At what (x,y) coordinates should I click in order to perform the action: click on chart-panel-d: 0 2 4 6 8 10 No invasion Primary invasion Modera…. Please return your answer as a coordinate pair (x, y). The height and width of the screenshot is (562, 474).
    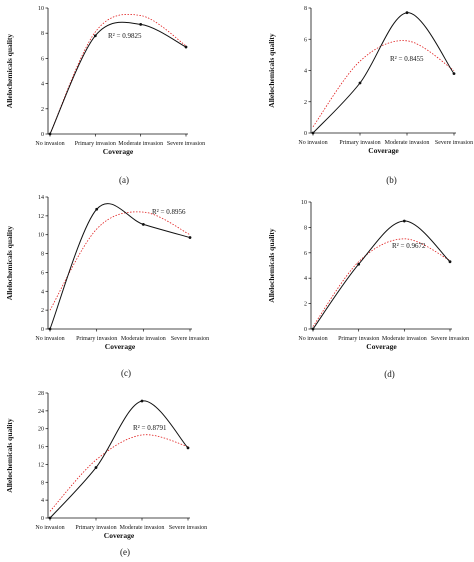
    Looking at the image, I should click on (368, 289).